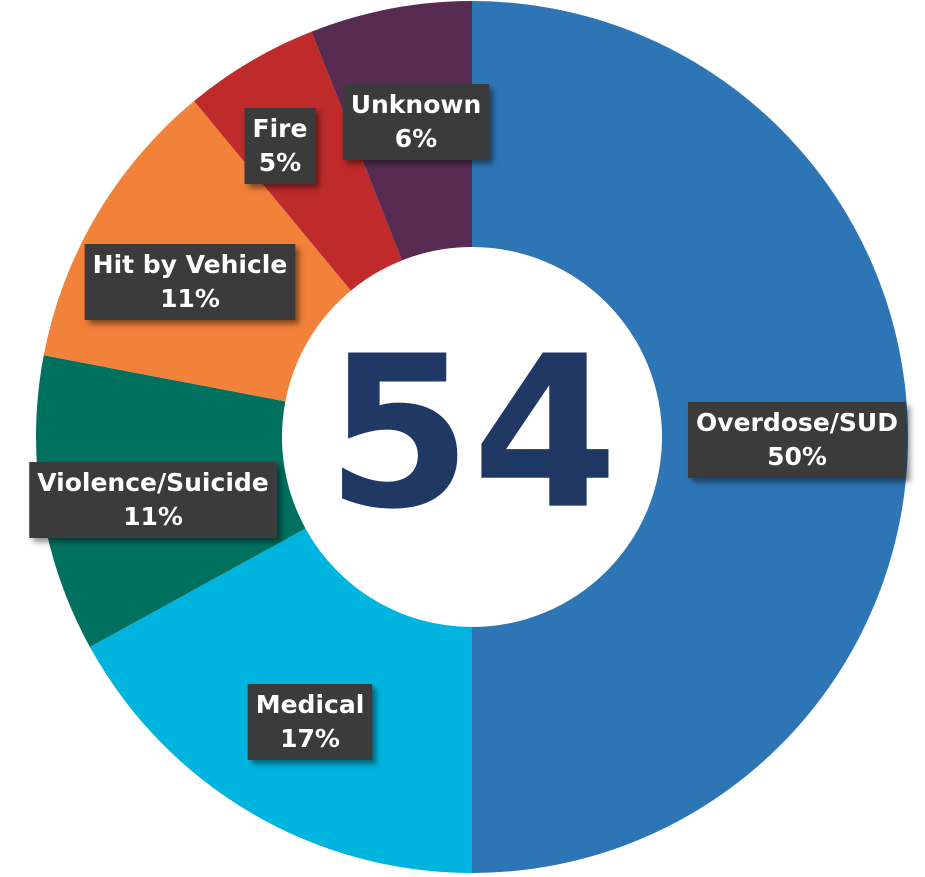 This screenshot has height=877, width=925. I want to click on data-label: Medical 17%, so click(310, 722).